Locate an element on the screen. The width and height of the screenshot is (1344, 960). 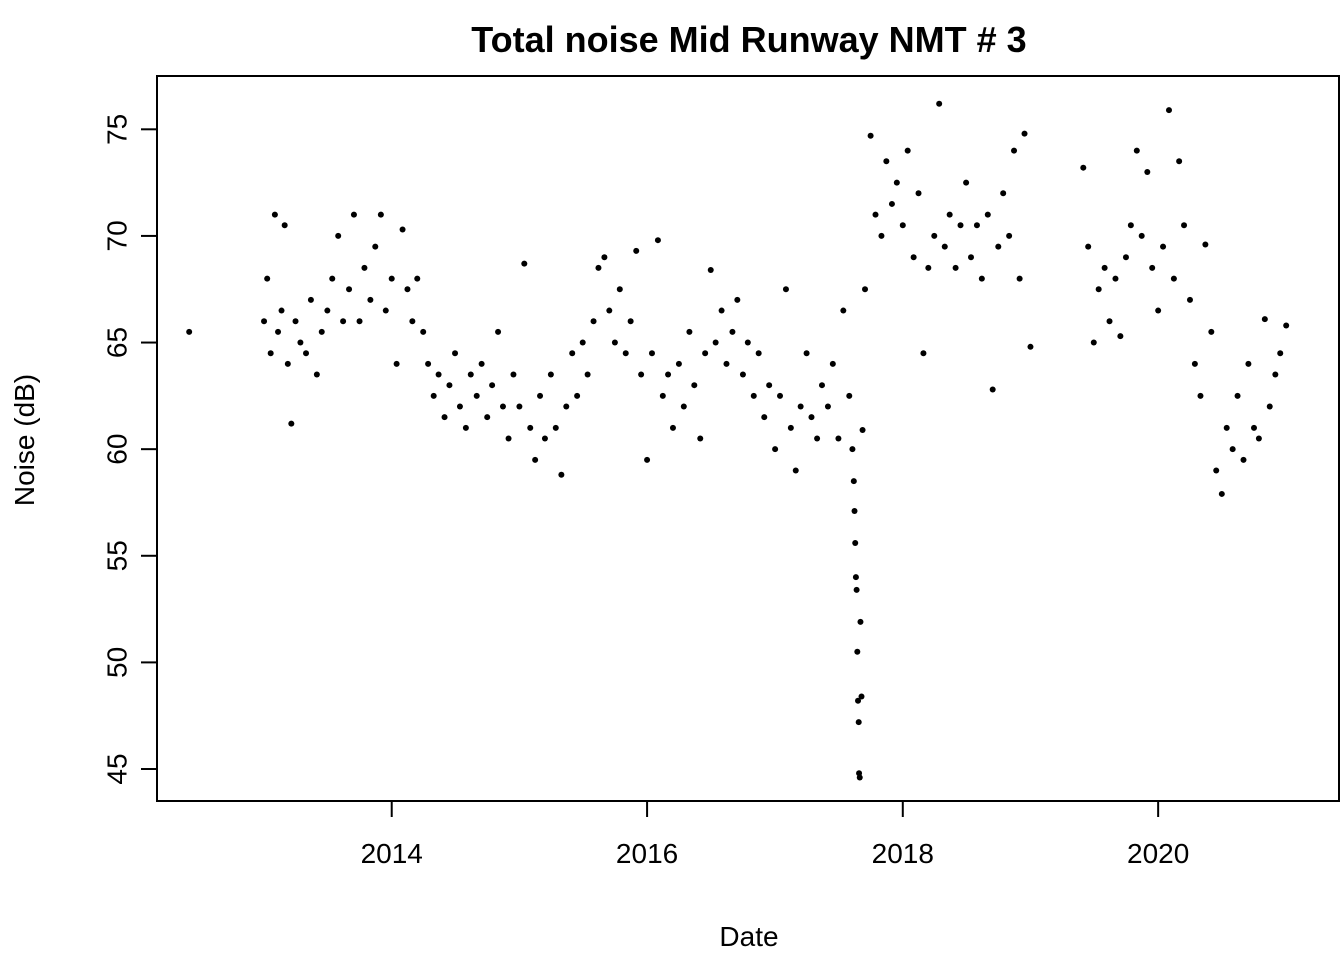
y-axis: 45 50 55 60 65 70 75 is located at coordinates (130, 449).